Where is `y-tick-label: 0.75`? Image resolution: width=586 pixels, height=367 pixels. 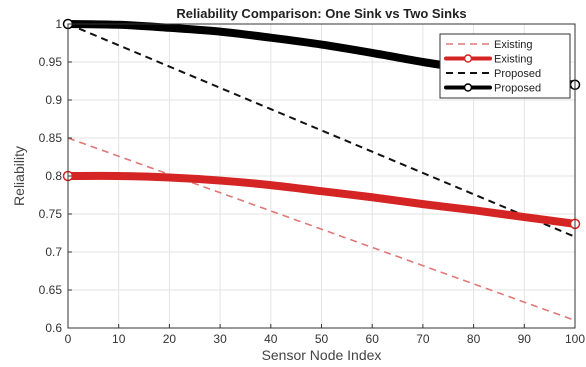
y-tick-label: 0.75 is located at coordinates (51, 214).